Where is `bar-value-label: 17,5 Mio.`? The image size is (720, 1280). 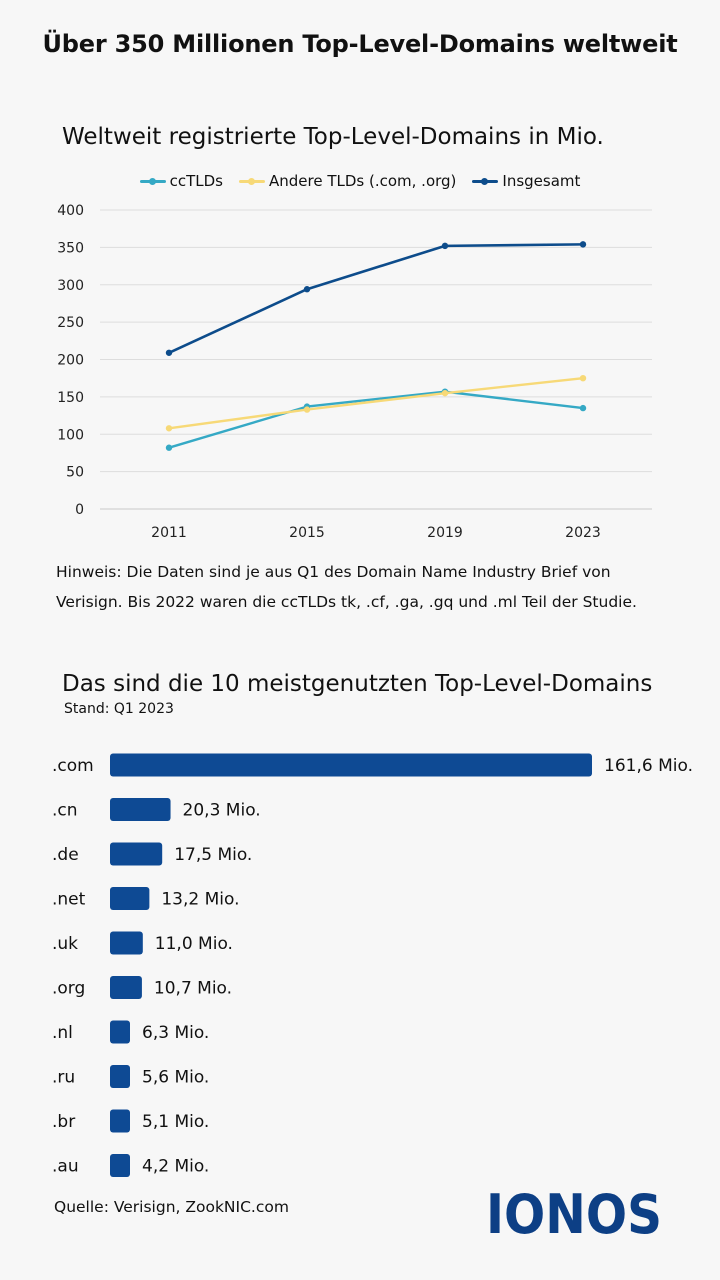
bar-value-label: 17,5 Mio. is located at coordinates (213, 855).